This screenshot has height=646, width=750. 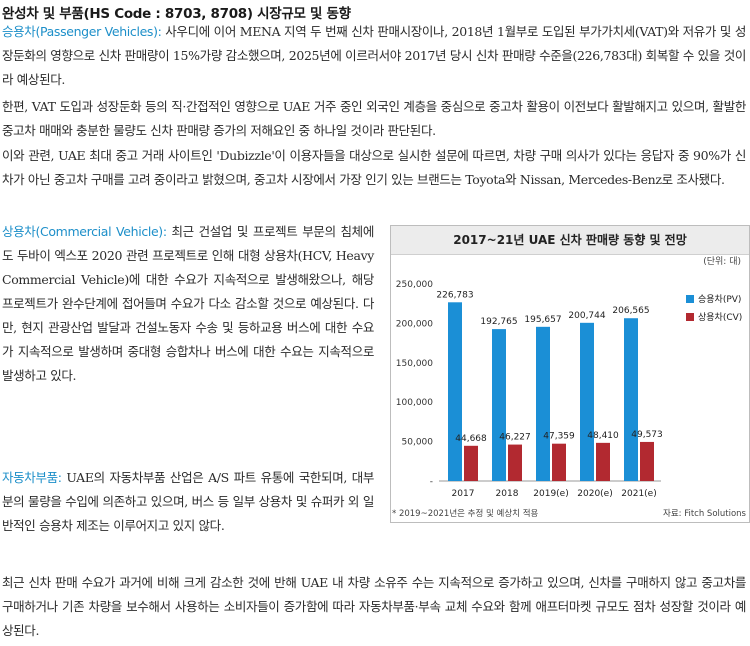 What do you see at coordinates (414, 324) in the screenshot?
I see `y-tick-label: 200,000` at bounding box center [414, 324].